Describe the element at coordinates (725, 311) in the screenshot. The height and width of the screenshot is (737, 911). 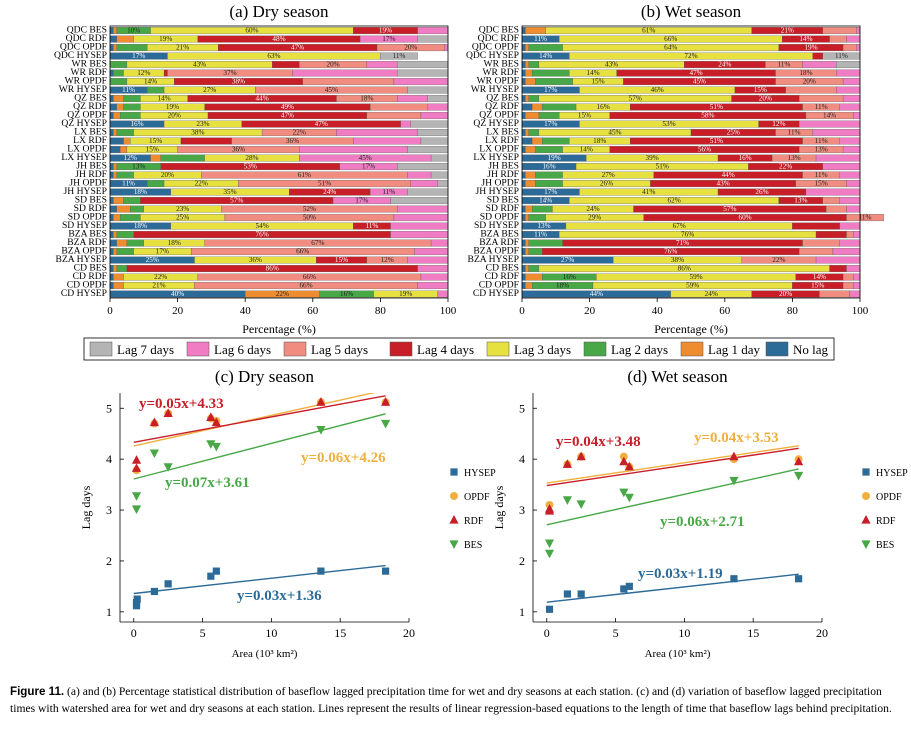
I see `x-tick-label: 60` at that location.